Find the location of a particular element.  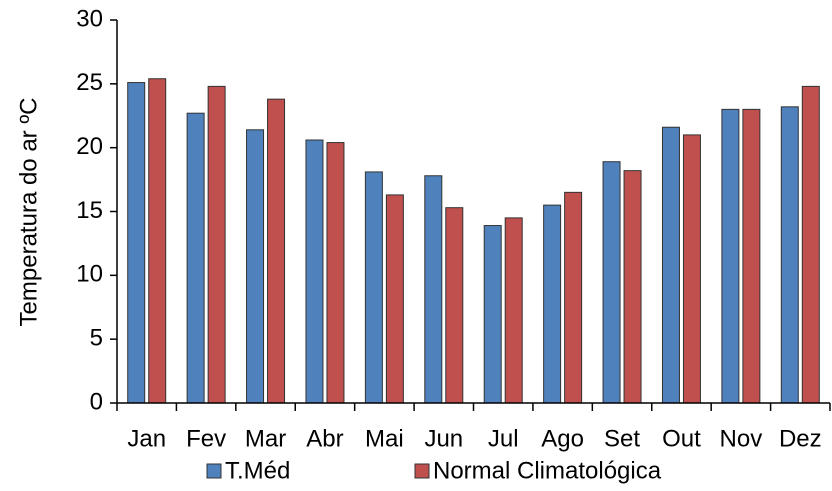

x-tick-label: Set is located at coordinates (622, 438).